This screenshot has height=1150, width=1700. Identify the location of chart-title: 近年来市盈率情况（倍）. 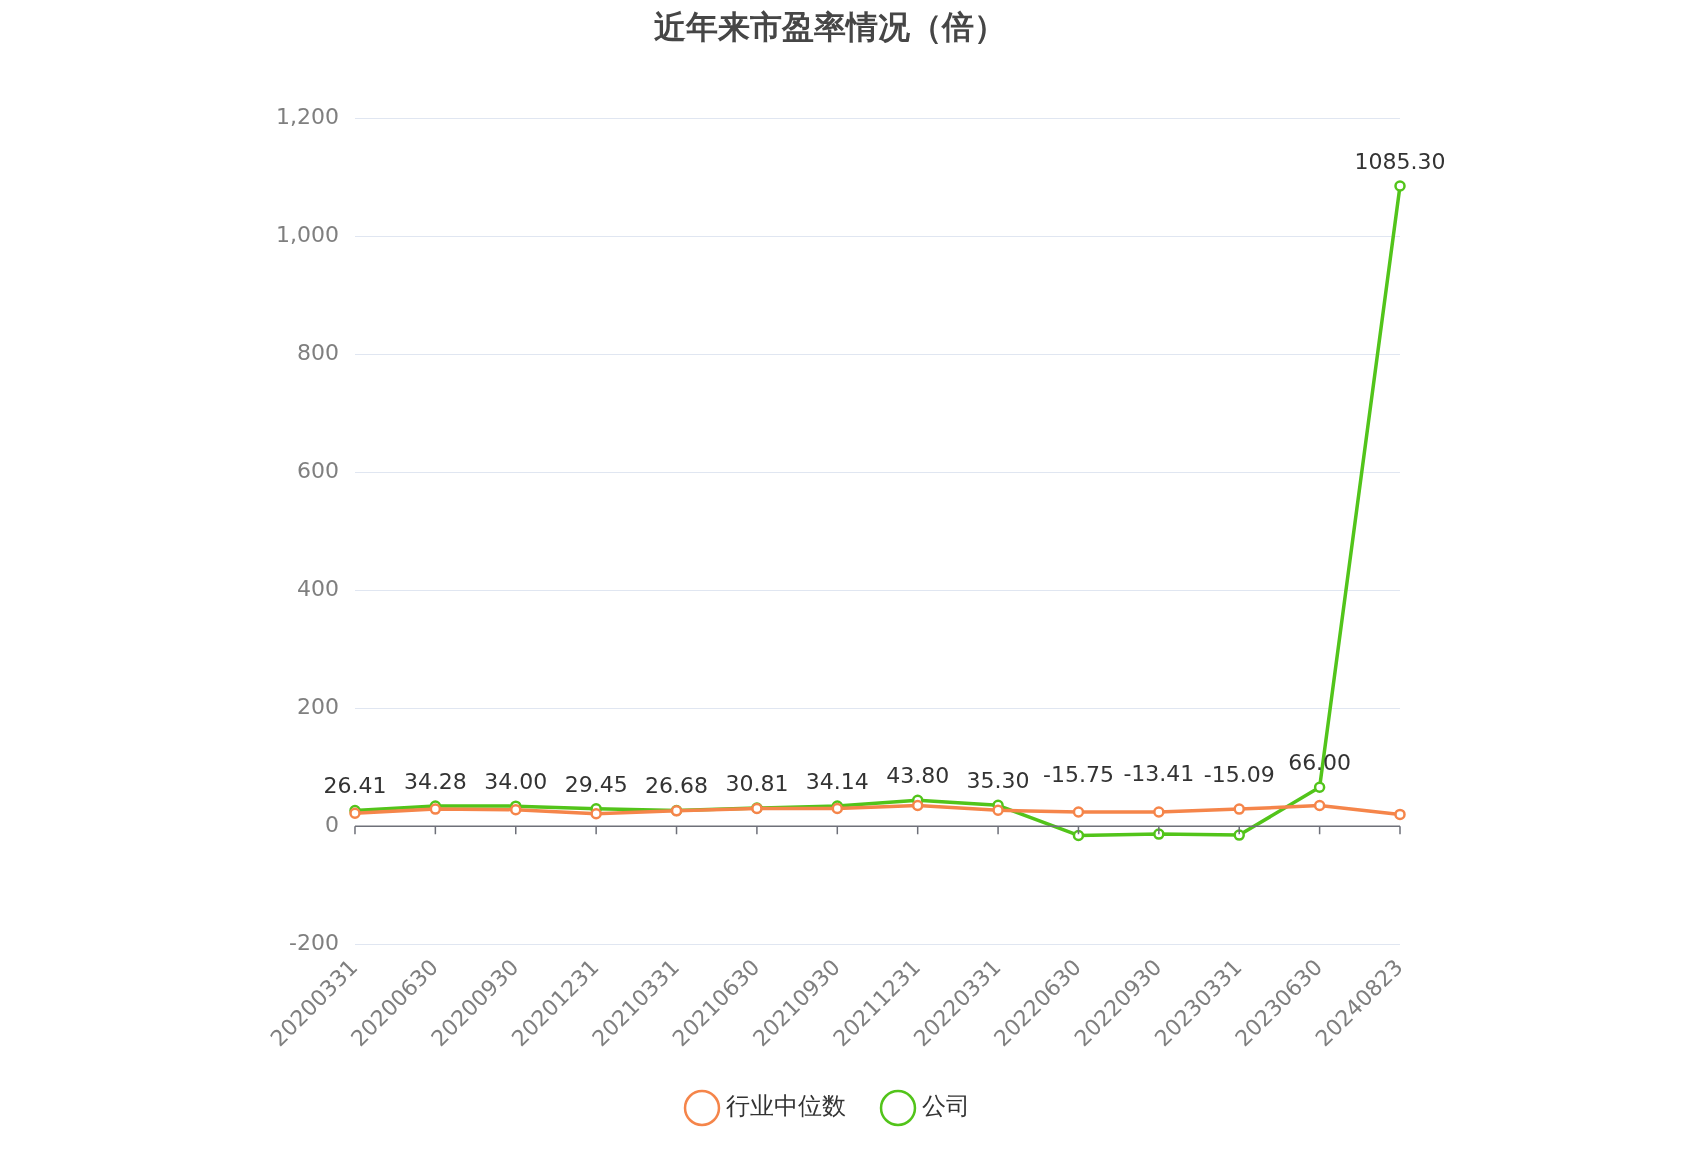
(830, 26).